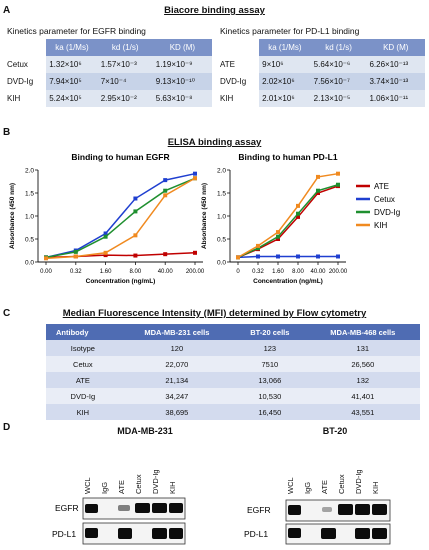 The image size is (429, 550). I want to click on table-cell: 10,530, so click(270, 396).